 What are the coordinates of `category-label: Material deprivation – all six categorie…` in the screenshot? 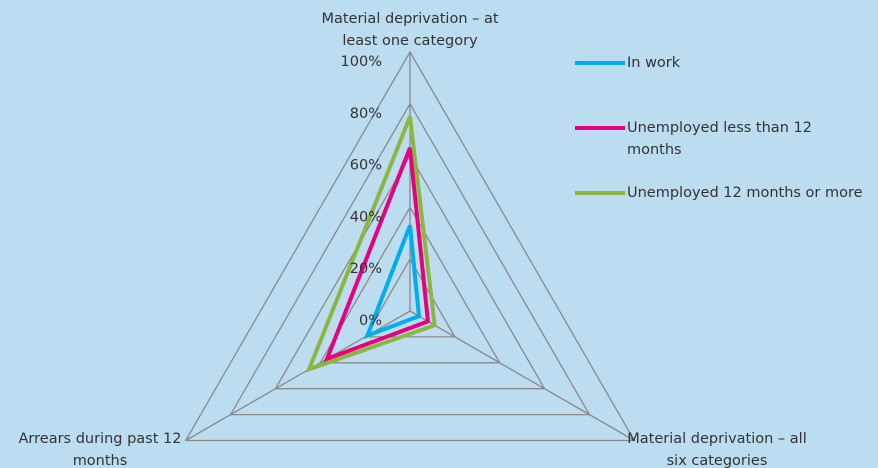 It's located at (717, 449).